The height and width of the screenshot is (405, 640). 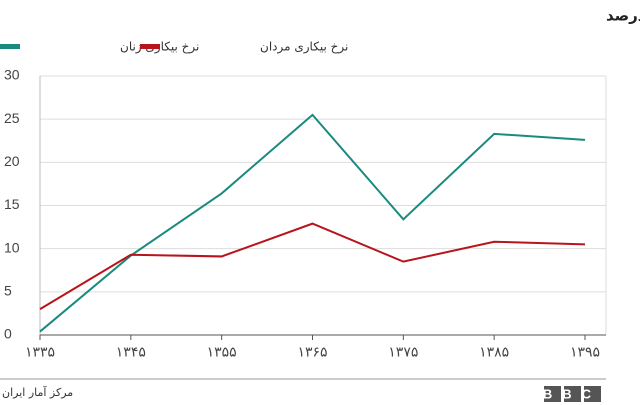 I want to click on y-tick-label: 20, so click(x=12, y=161).